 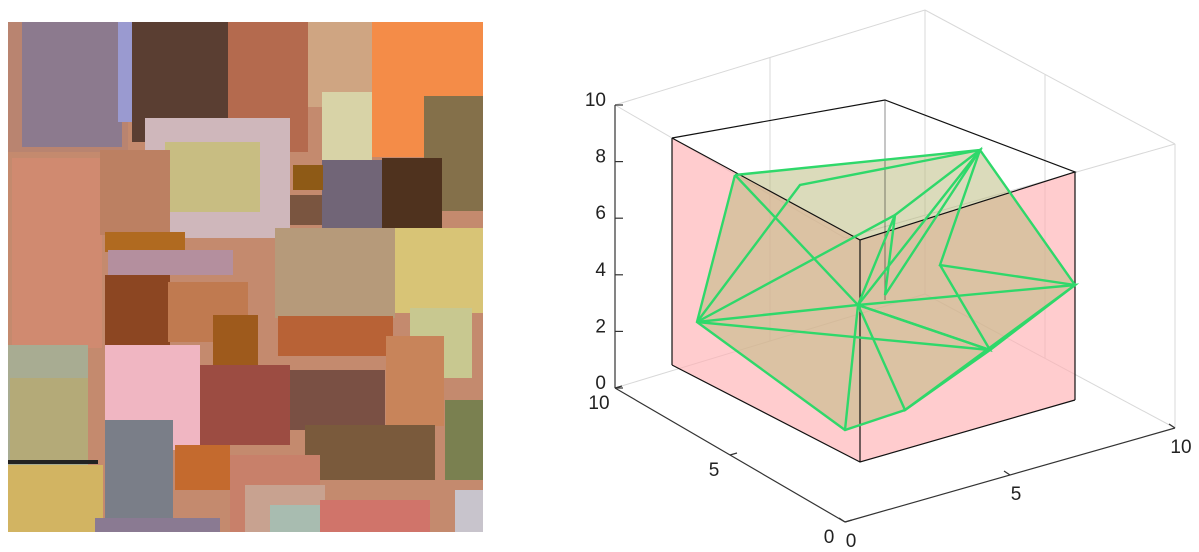 What do you see at coordinates (600, 157) in the screenshot?
I see `z-tick-label: 8` at bounding box center [600, 157].